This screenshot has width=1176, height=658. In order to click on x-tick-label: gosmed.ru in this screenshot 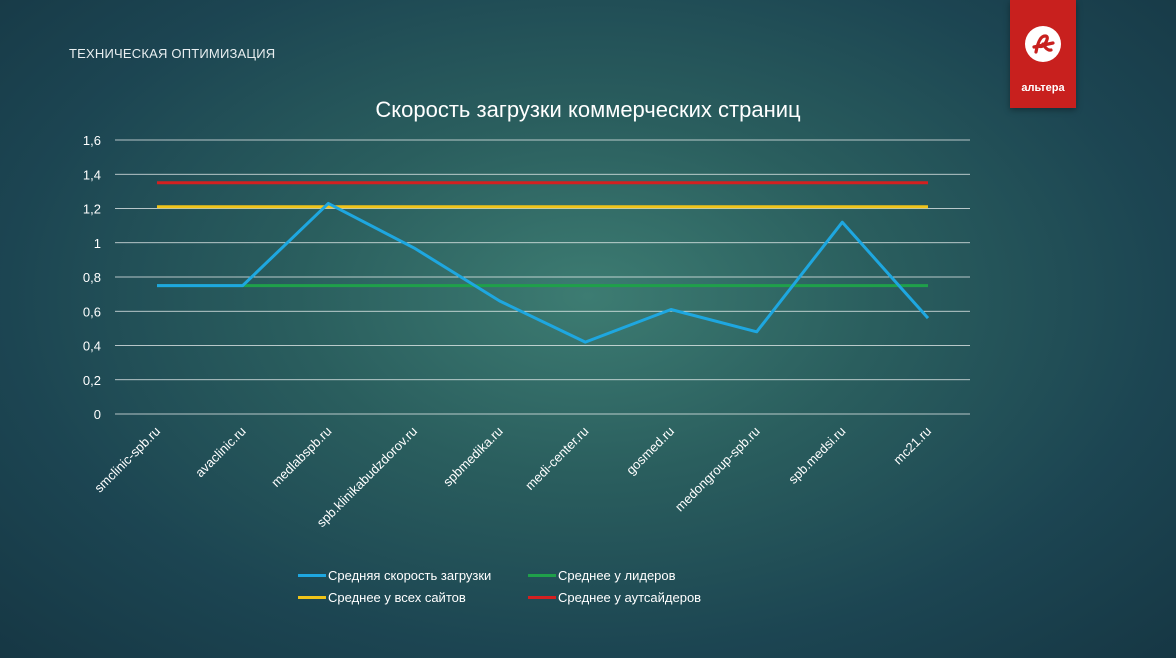, I will do `click(650, 451)`.